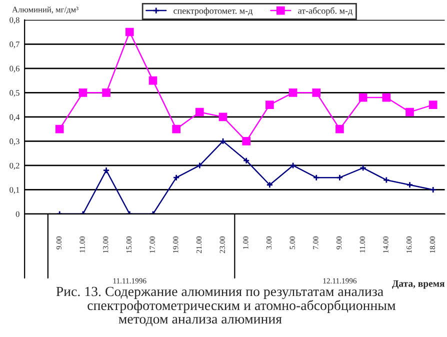 This screenshot has width=447, height=337. What do you see at coordinates (15, 44) in the screenshot?
I see `y-tick-label: 0,7` at bounding box center [15, 44].